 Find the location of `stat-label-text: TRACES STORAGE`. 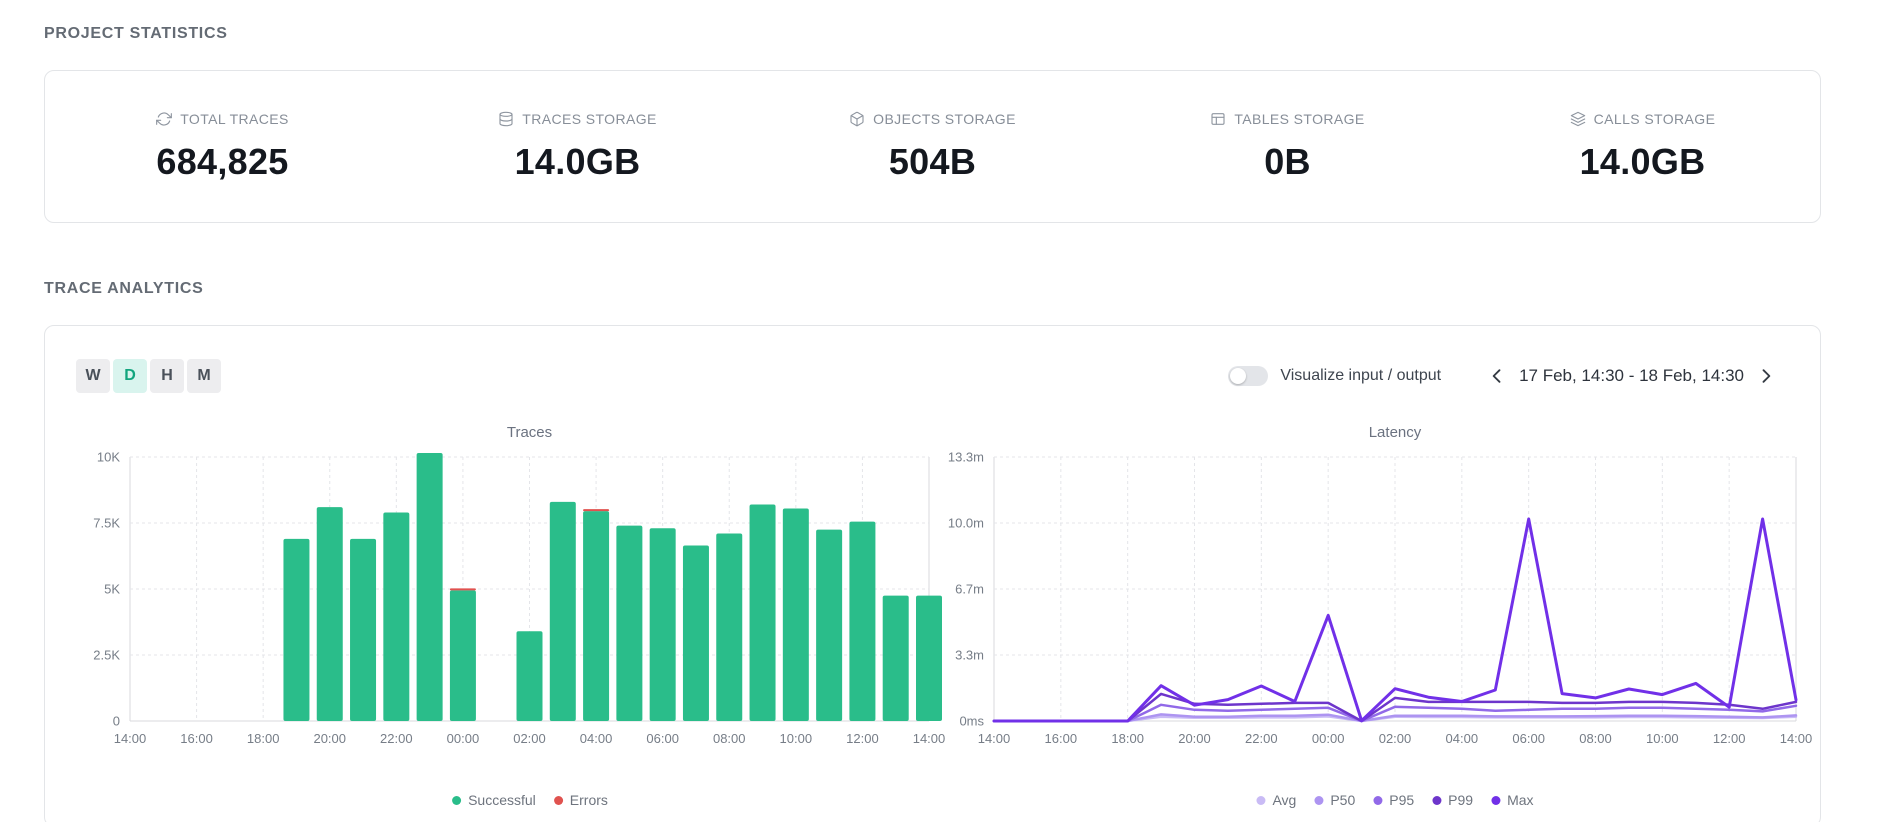

stat-label-text: TRACES STORAGE is located at coordinates (589, 119).